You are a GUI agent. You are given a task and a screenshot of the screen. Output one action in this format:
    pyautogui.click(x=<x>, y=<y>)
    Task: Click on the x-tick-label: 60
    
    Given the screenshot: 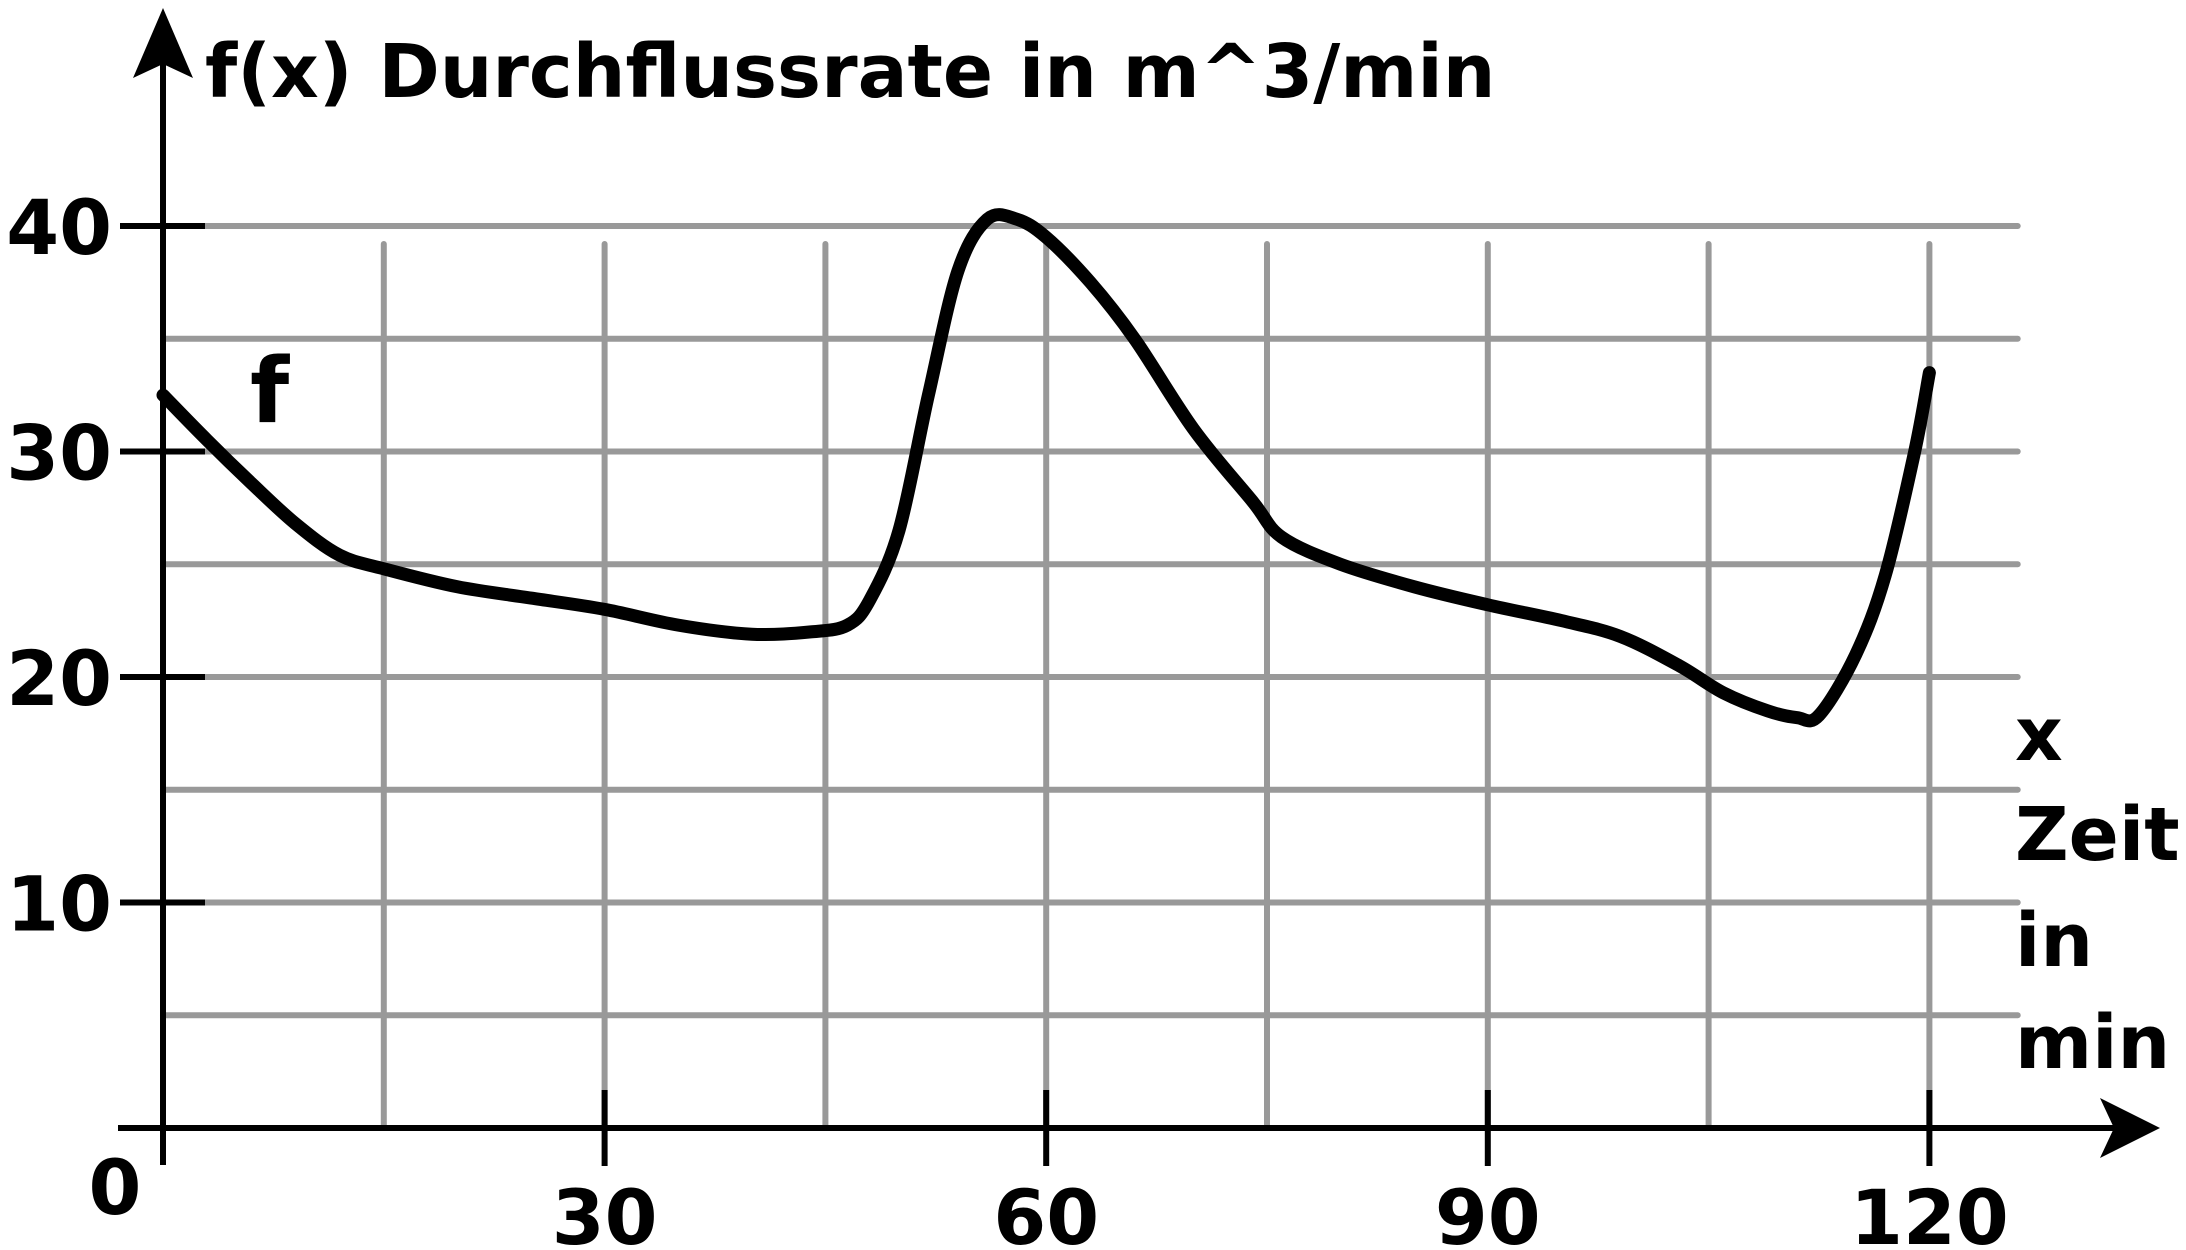 What is the action you would take?
    pyautogui.click(x=1046, y=1211)
    